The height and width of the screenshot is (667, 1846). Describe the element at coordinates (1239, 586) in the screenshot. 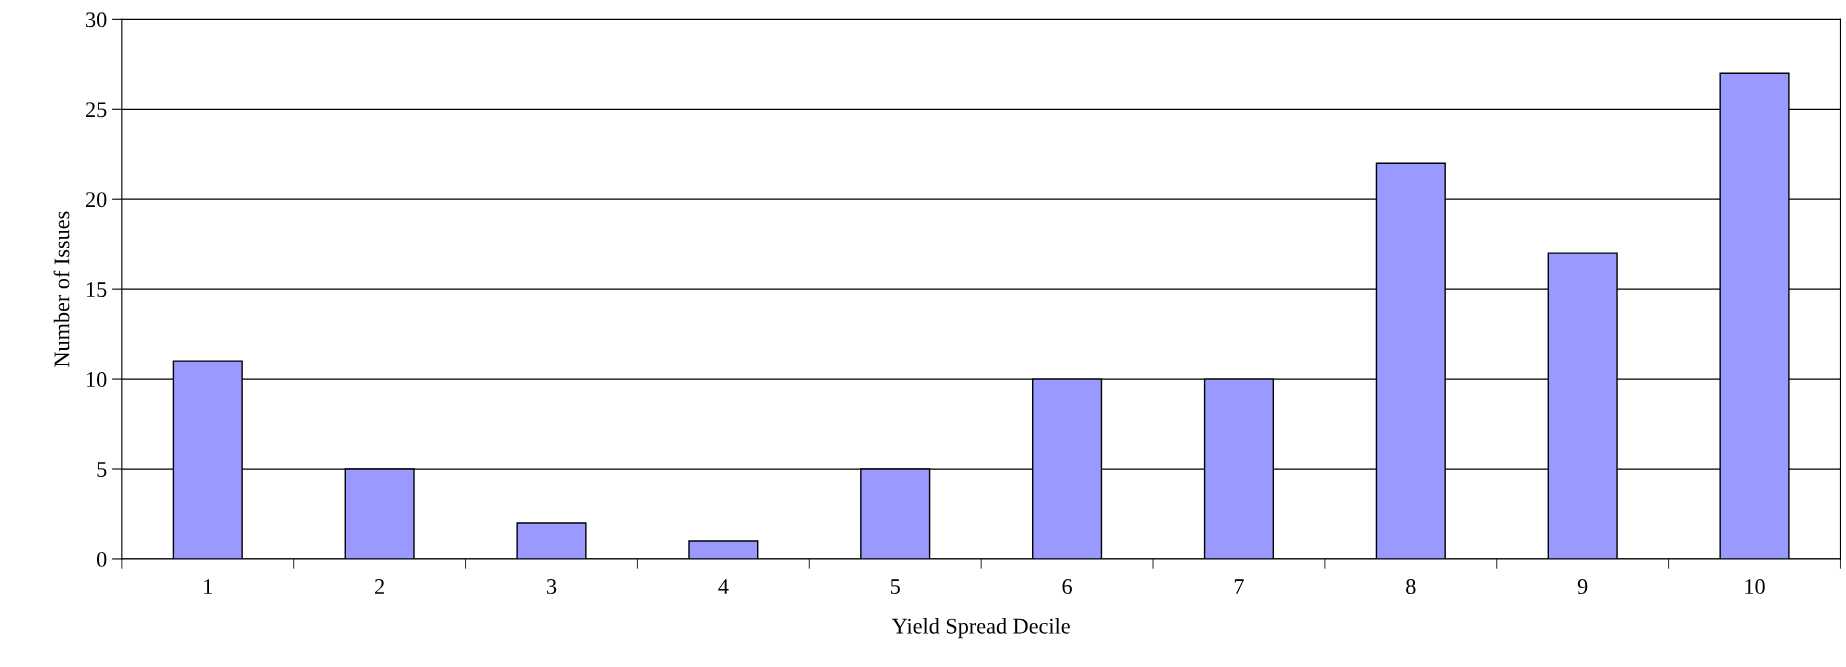

I see `x-tick-label: 7` at that location.